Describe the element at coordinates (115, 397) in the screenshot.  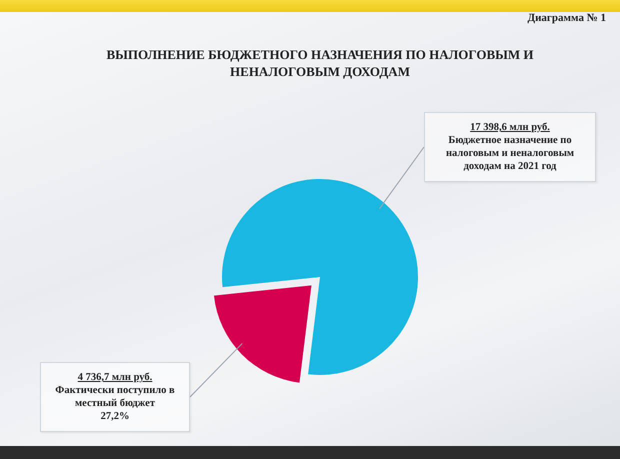
I see `slice-label: Фактически поступило в местный бюджет` at that location.